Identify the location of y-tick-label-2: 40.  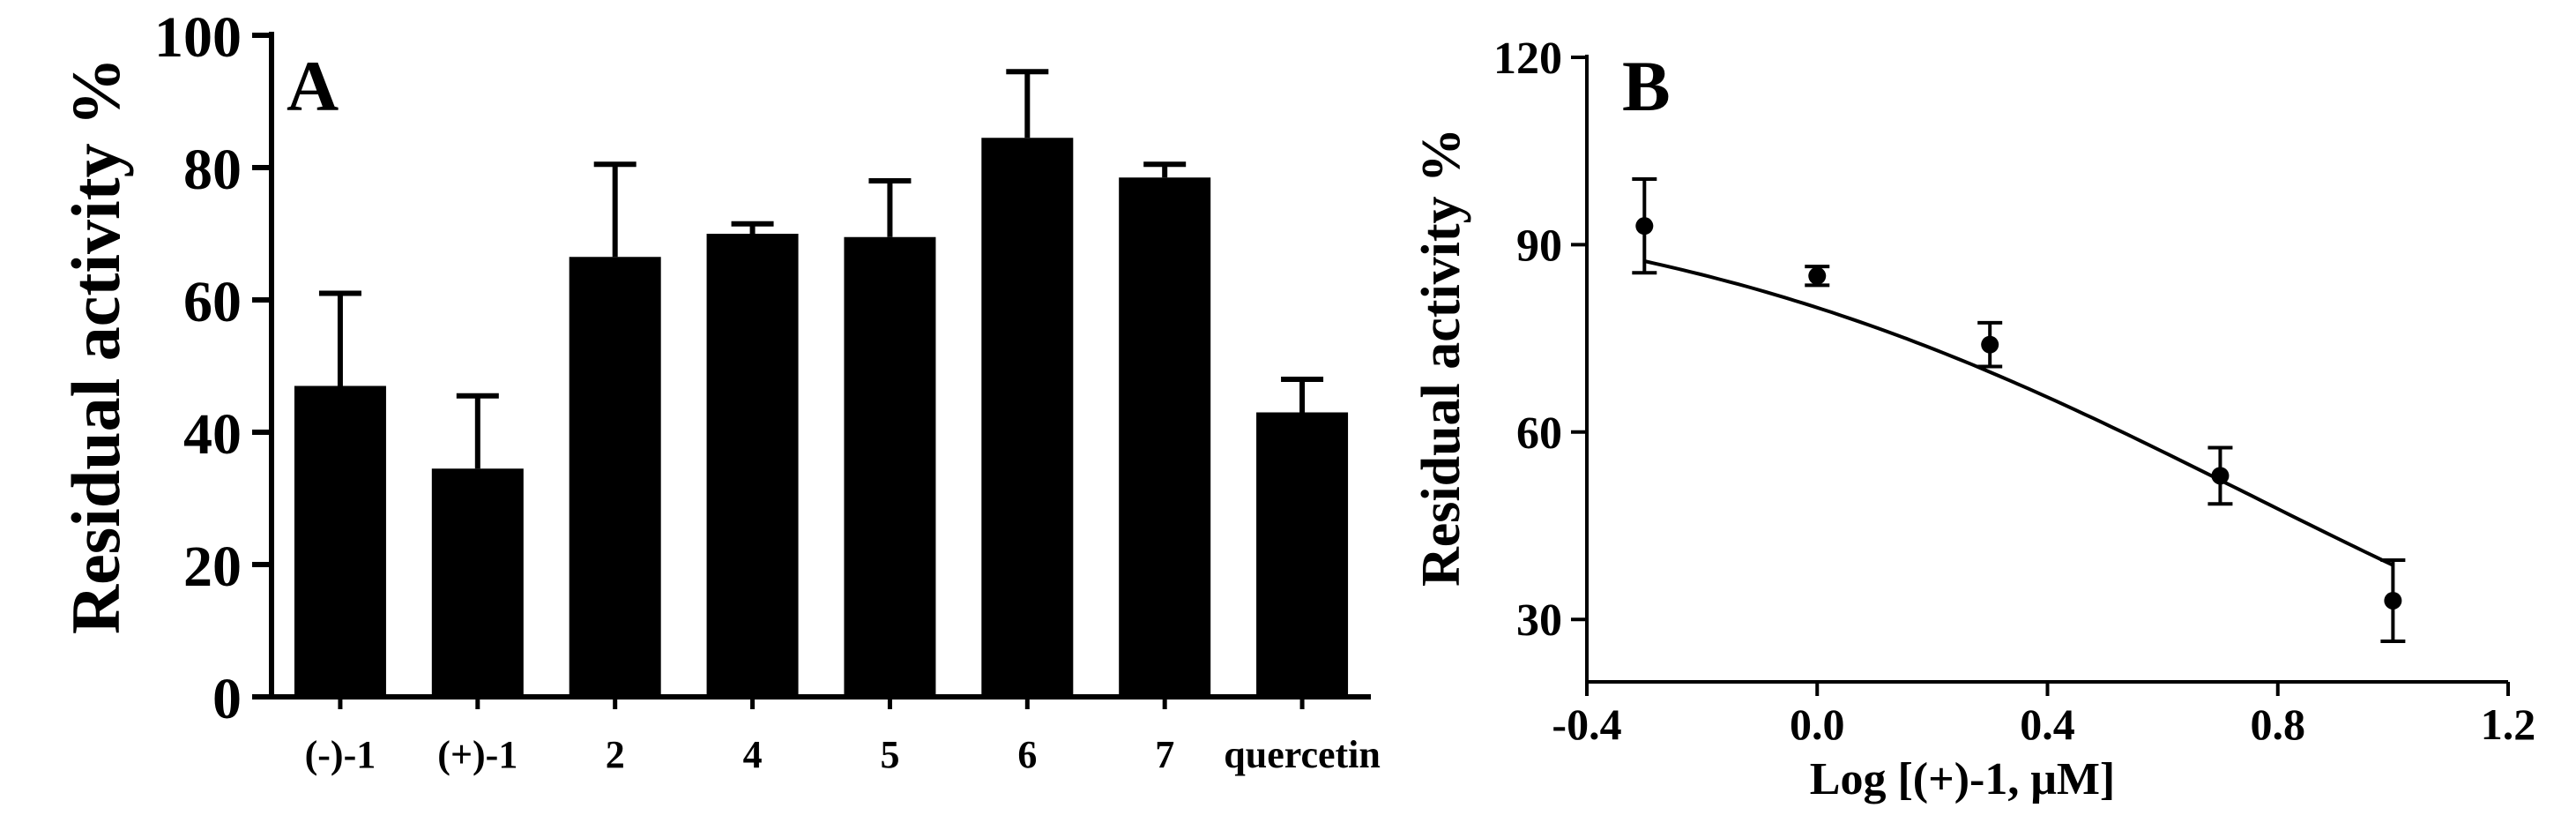
(213, 434).